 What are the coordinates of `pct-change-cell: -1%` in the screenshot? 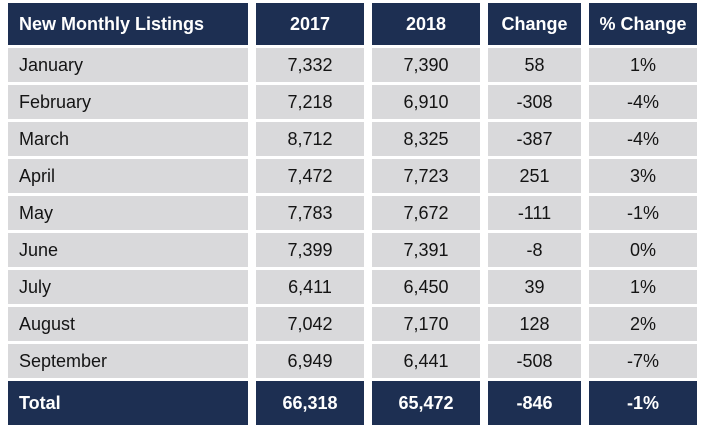 It's located at (643, 213).